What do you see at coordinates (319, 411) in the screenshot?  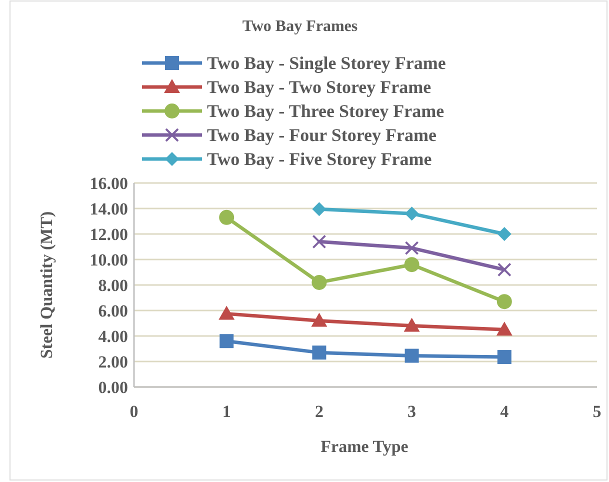 I see `x-tick-label: 2` at bounding box center [319, 411].